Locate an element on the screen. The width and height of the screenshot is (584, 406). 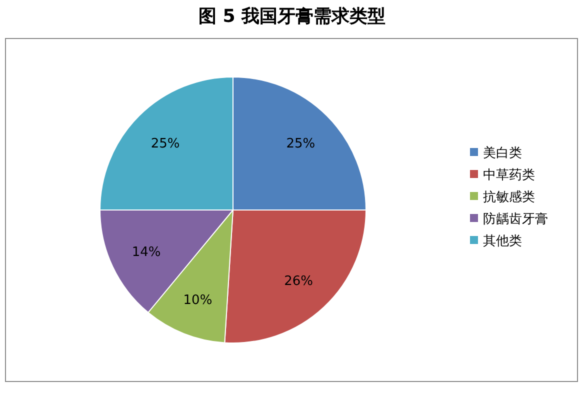
data-label: 26% is located at coordinates (299, 281).